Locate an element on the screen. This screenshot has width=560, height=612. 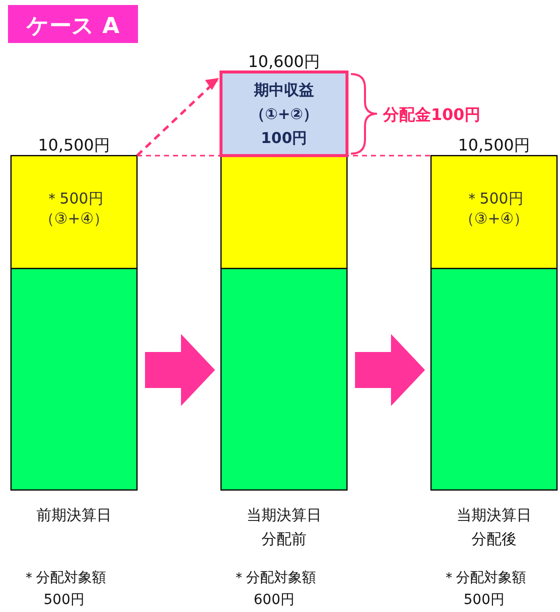
annotation: 10,600円 is located at coordinates (284, 61).